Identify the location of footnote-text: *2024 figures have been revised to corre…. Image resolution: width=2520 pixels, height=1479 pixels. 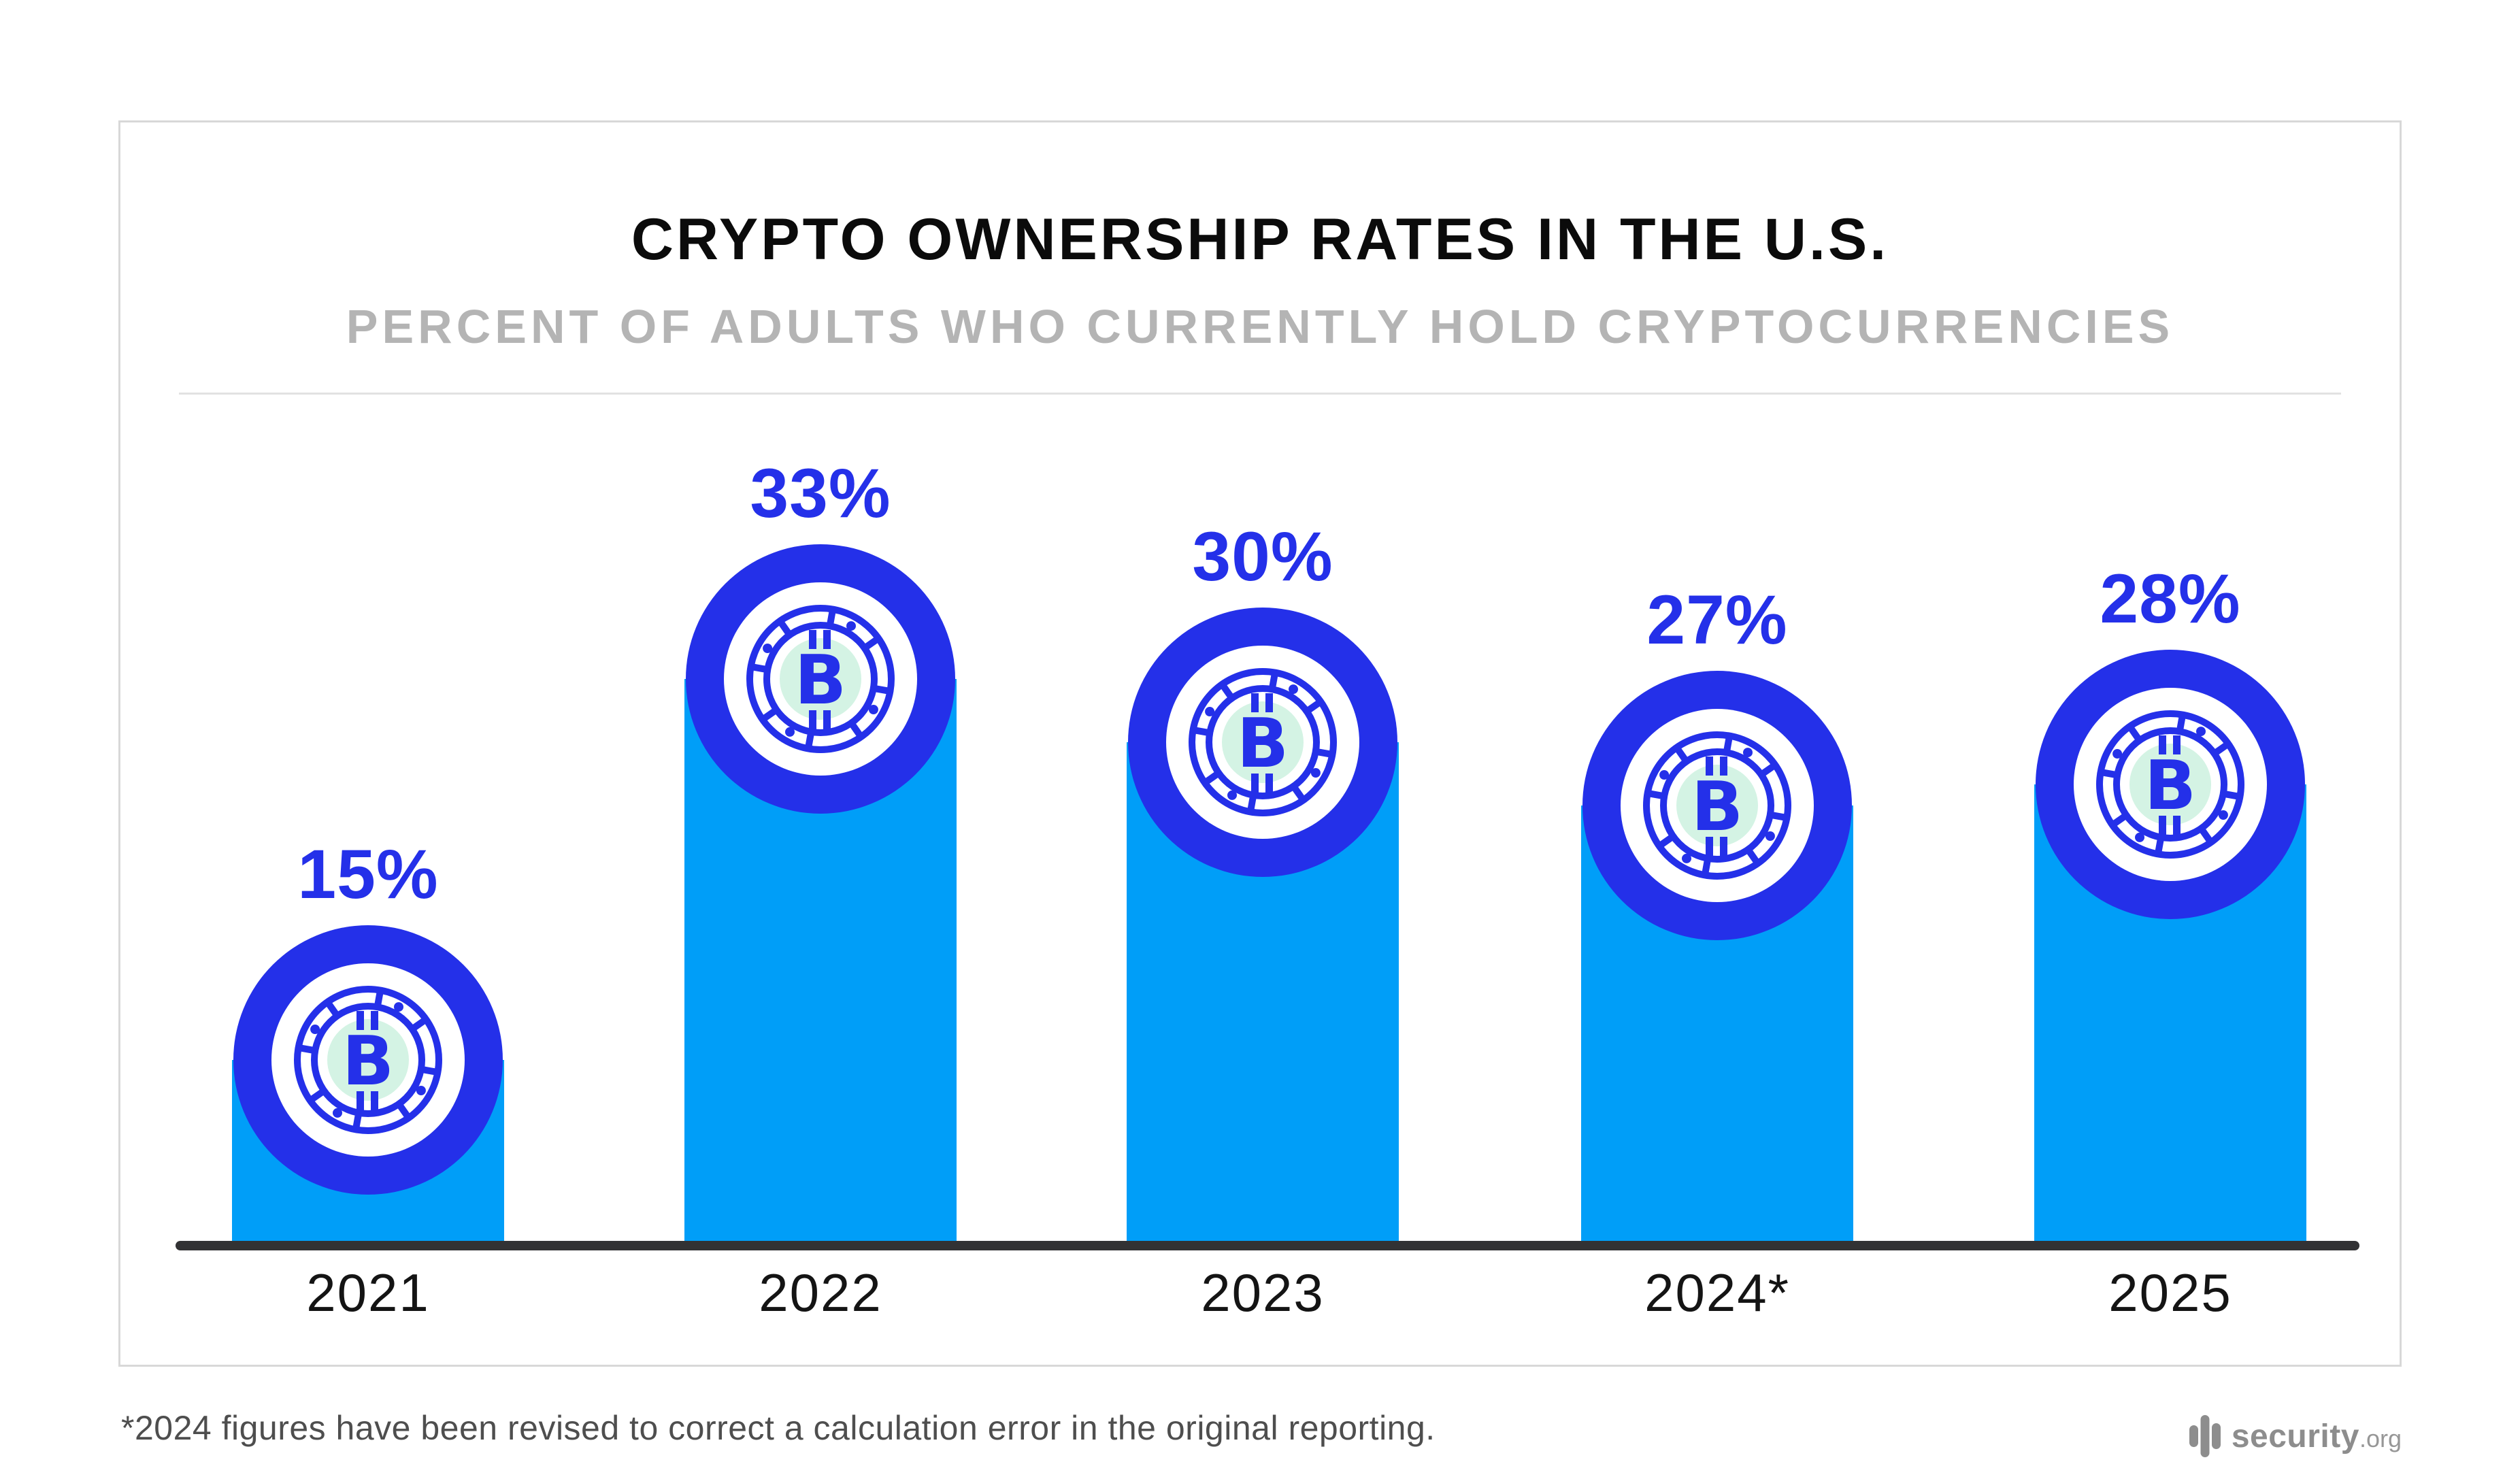
(779, 1428).